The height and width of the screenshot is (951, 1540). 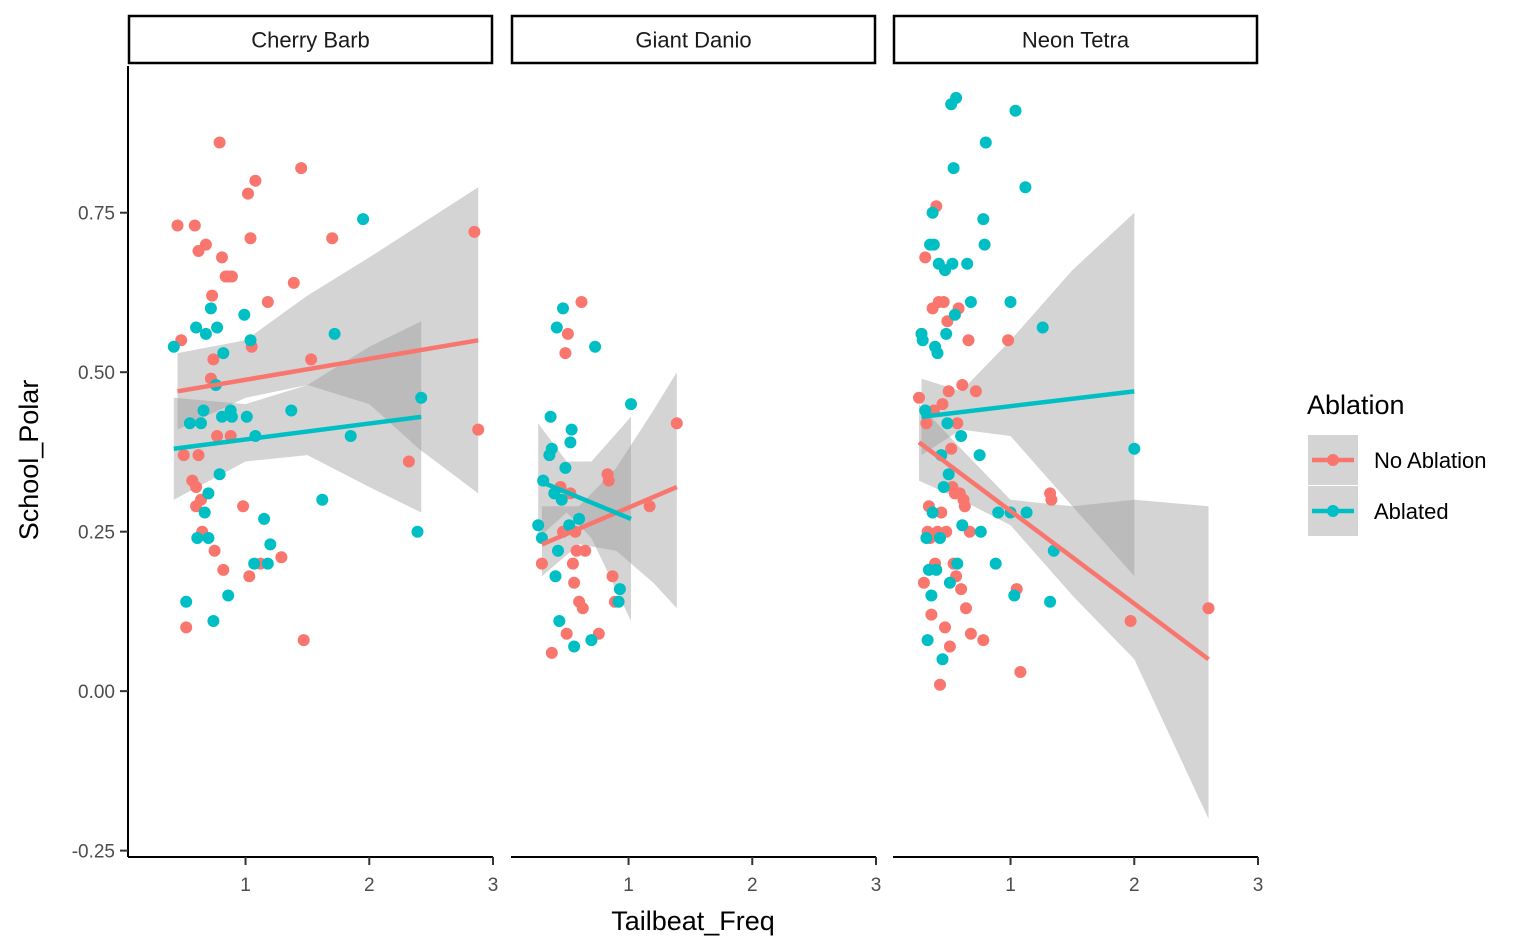 I want to click on y-tick-label: 0.50, so click(x=96, y=373).